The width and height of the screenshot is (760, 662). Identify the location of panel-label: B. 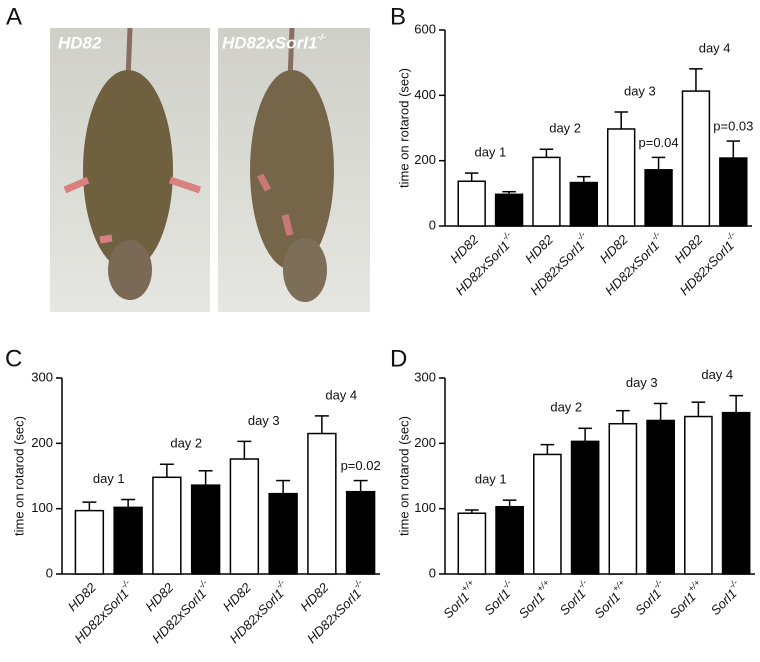
(398, 16).